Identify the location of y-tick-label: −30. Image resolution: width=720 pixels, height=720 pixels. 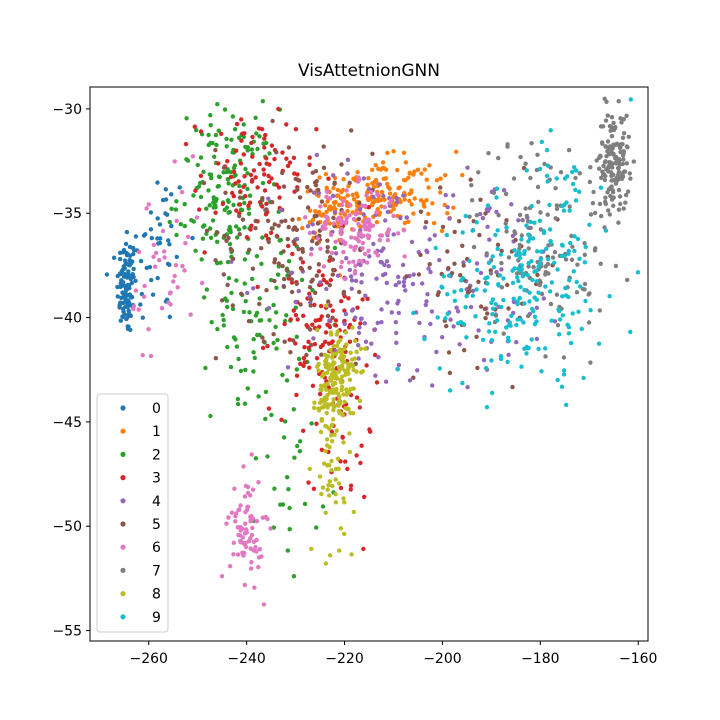
(67, 110).